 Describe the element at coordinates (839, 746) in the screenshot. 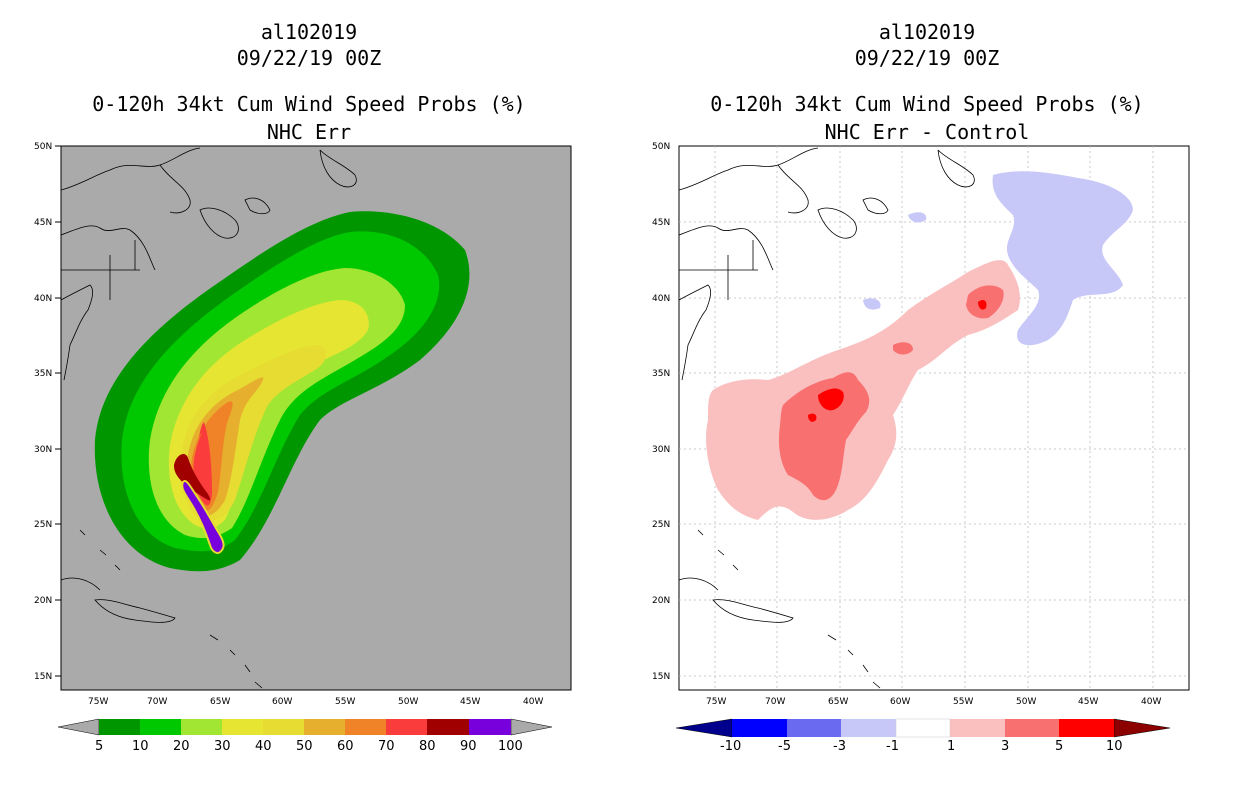

I see `colorbar-label: -3` at that location.